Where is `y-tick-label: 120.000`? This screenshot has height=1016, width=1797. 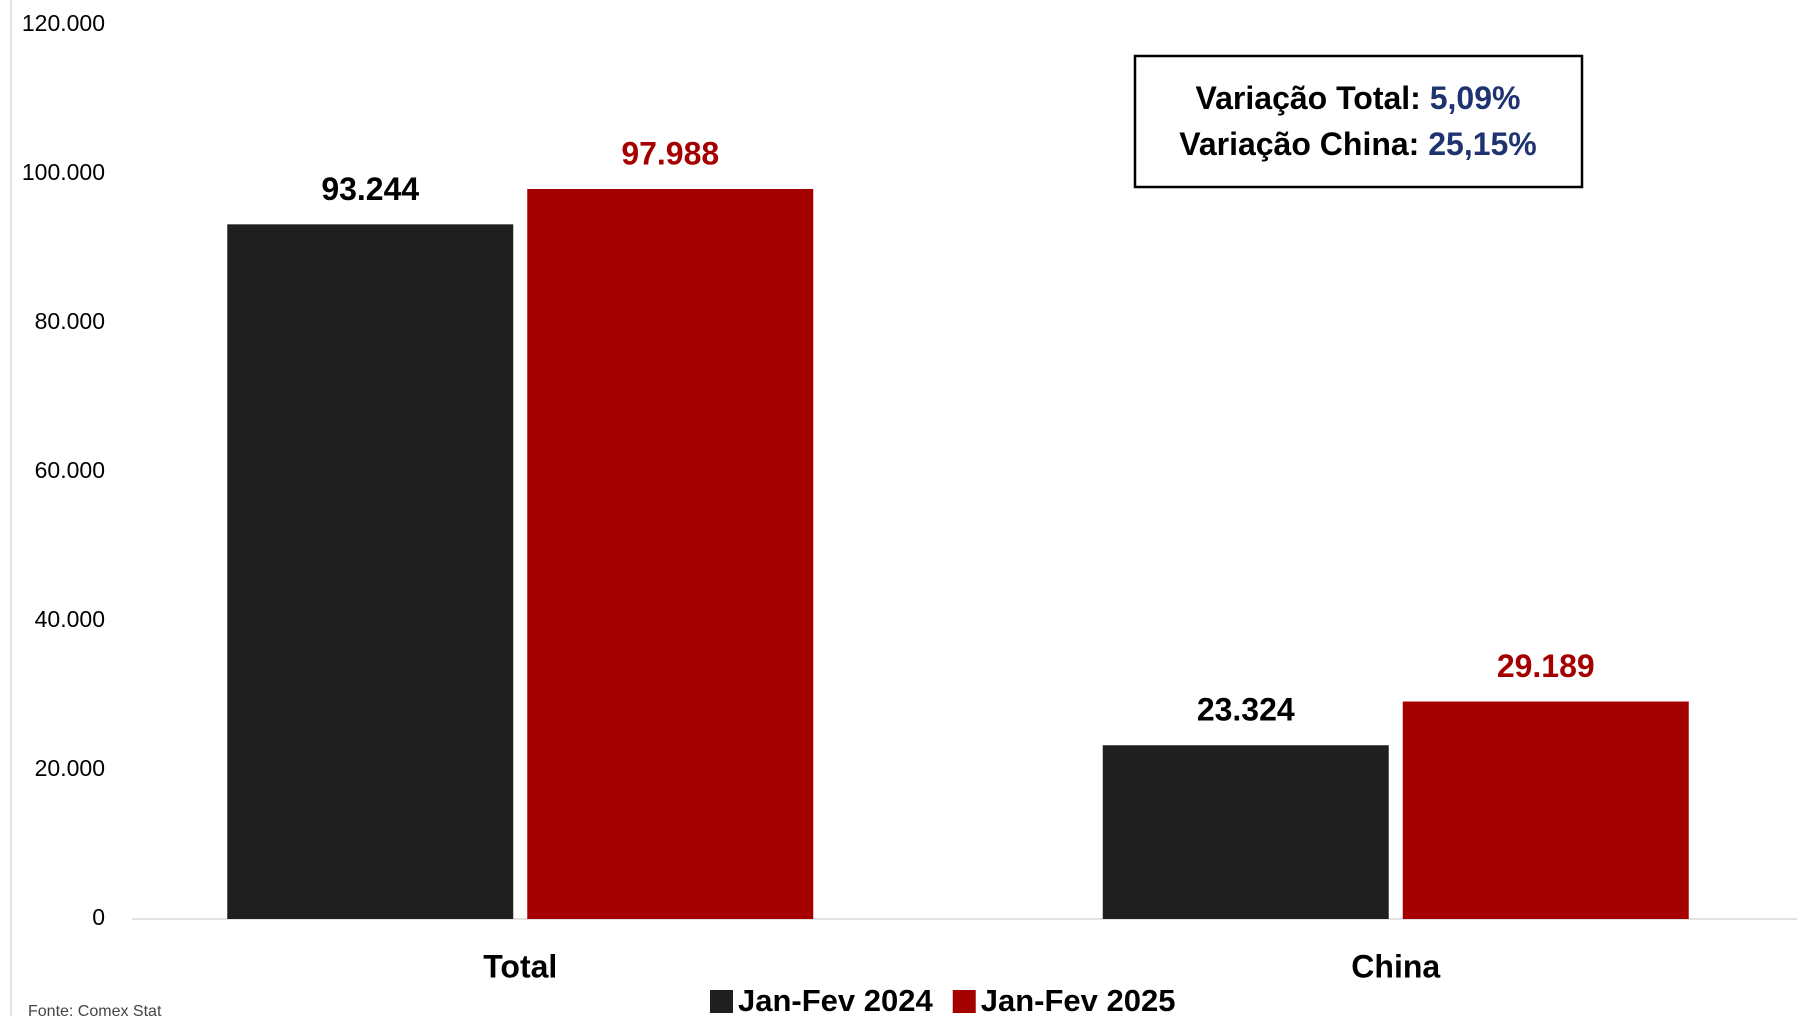 y-tick-label: 120.000 is located at coordinates (63, 23).